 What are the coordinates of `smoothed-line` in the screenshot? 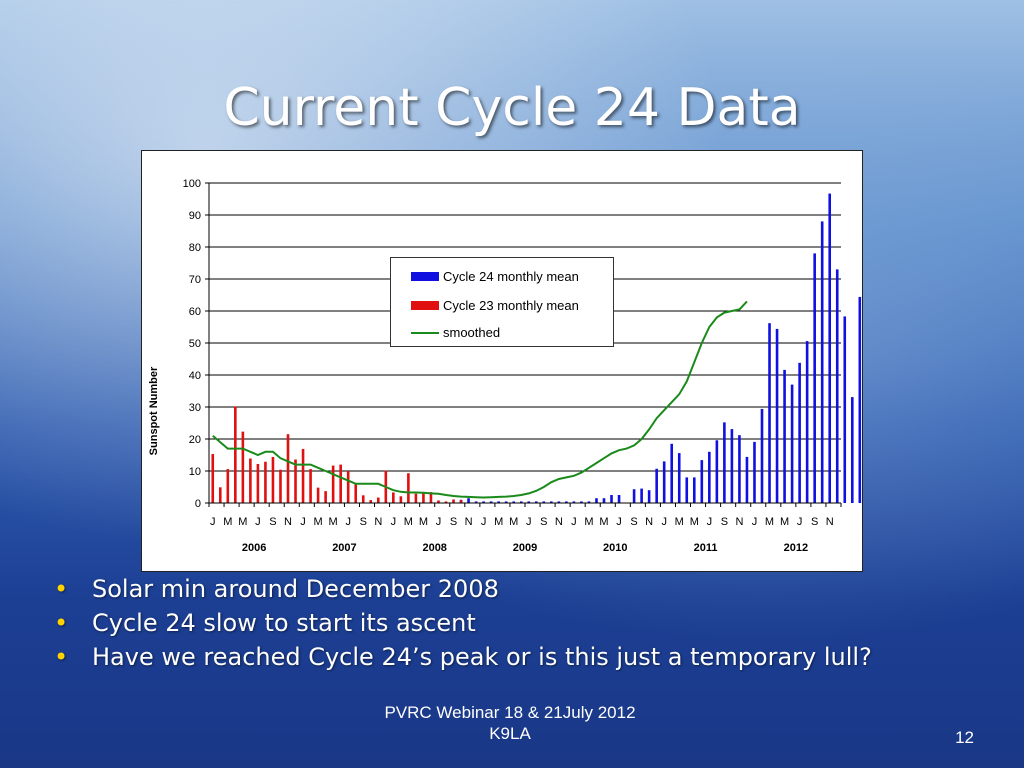 It's located at (480, 399).